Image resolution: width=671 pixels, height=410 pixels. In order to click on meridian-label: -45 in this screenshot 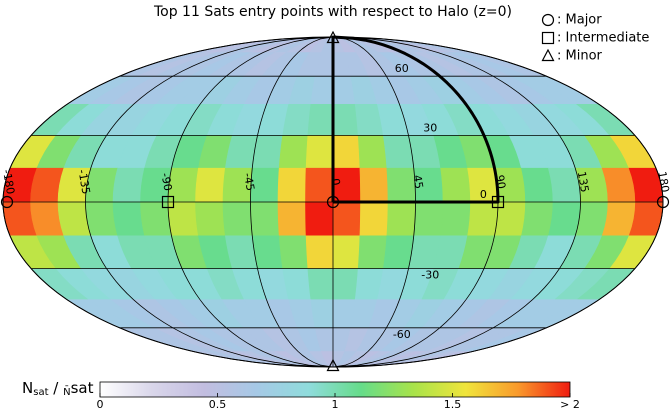, I will do `click(249, 182)`.